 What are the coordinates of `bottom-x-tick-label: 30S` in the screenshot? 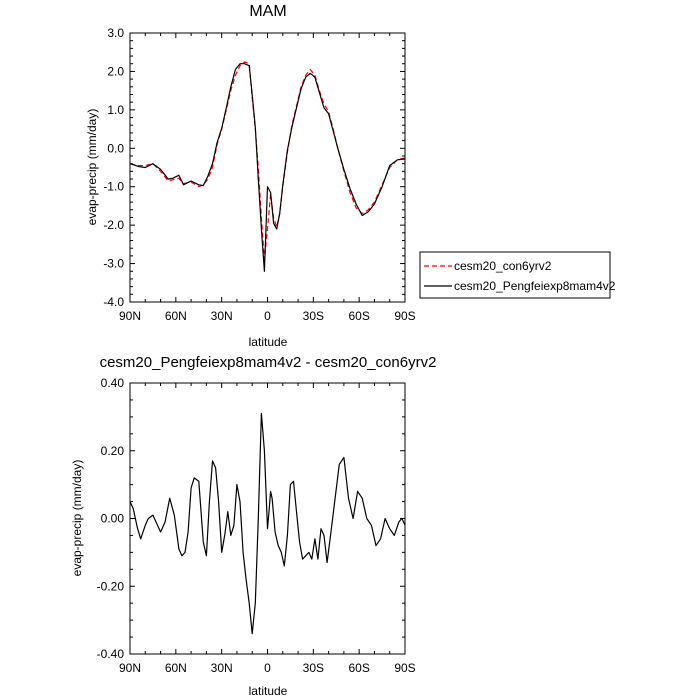 It's located at (313, 668).